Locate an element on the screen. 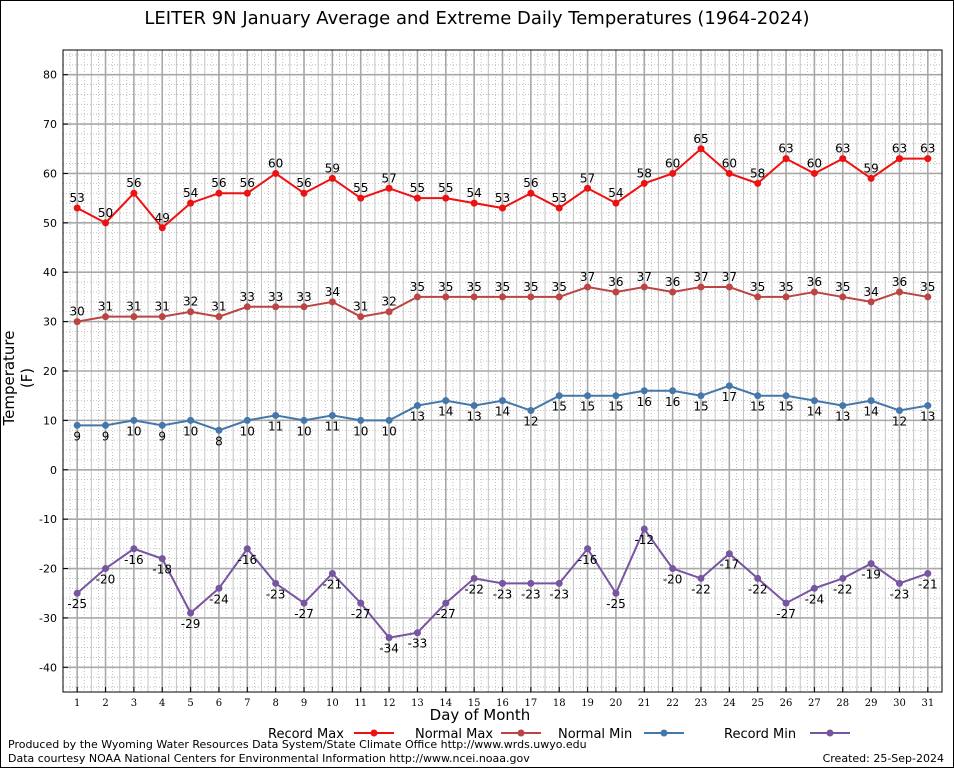 Image resolution: width=954 pixels, height=768 pixels. normal-min-data-label: 9 is located at coordinates (77, 436).